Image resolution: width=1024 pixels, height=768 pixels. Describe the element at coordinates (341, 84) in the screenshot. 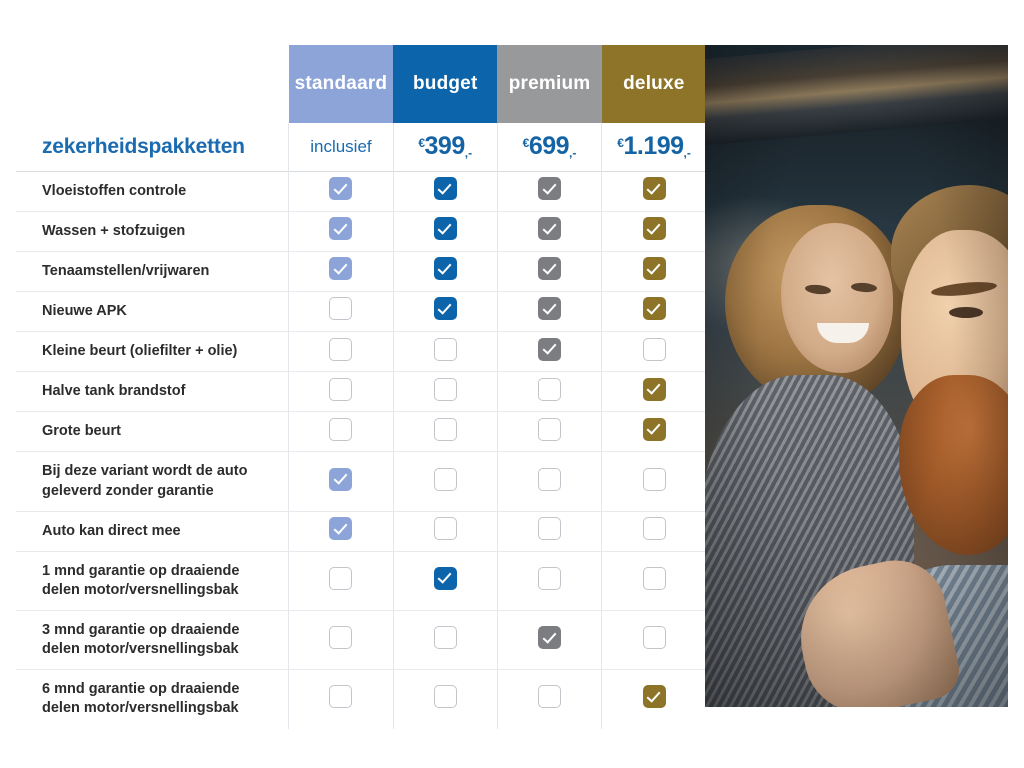

I see `package-header-standaard: standaard` at that location.